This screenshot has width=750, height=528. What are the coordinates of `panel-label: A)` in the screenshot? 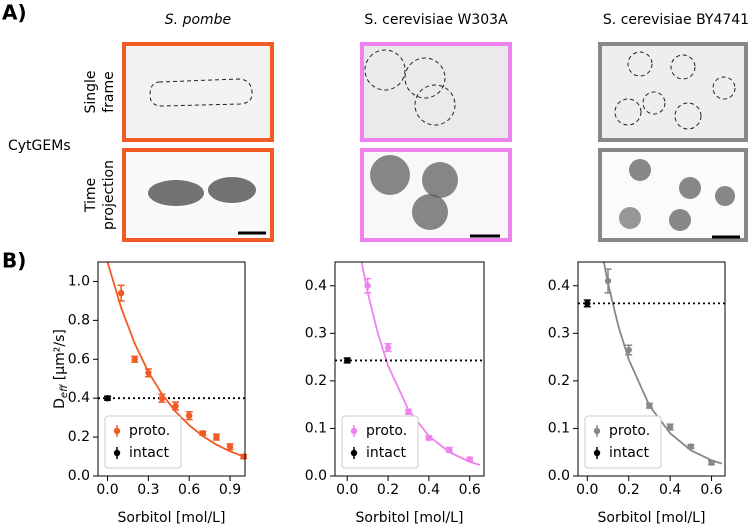 It's located at (14, 13).